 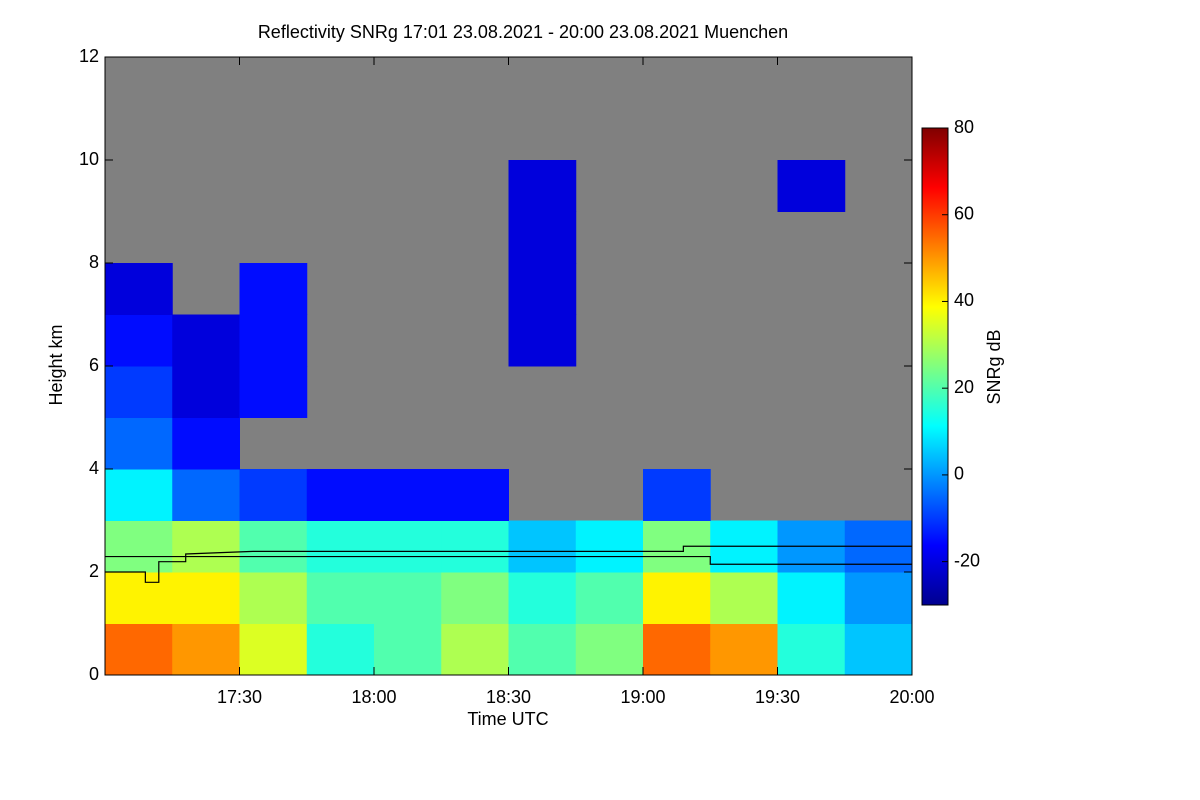 I want to click on y-tick-label: 4, so click(x=94, y=468).